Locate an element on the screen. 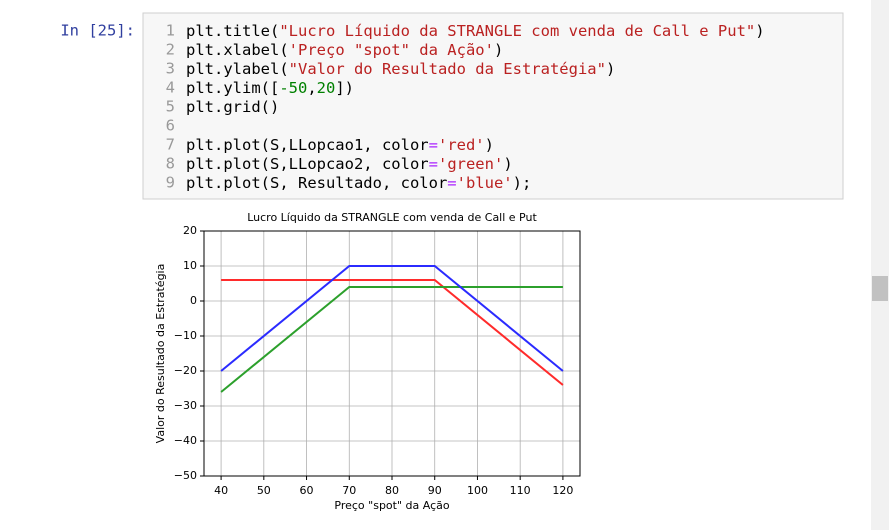 The image size is (889, 530). x-axis-label: Preço "spot" da Ação is located at coordinates (391, 505).